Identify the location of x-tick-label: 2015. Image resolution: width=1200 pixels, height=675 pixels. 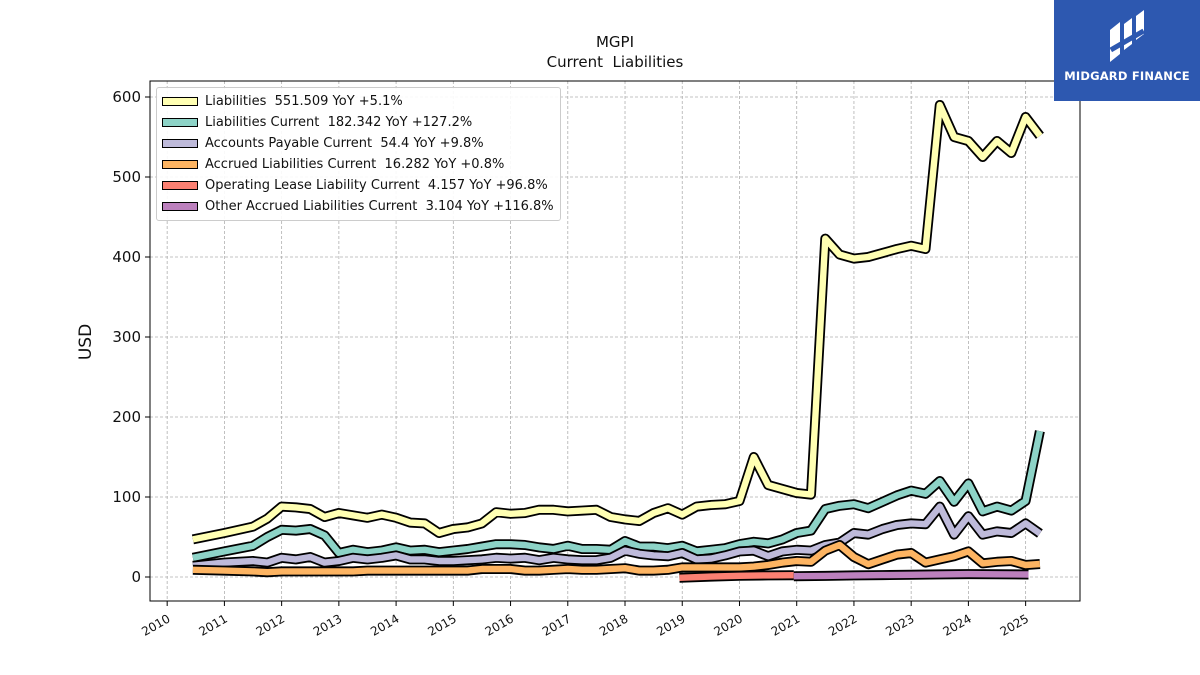
(441, 624).